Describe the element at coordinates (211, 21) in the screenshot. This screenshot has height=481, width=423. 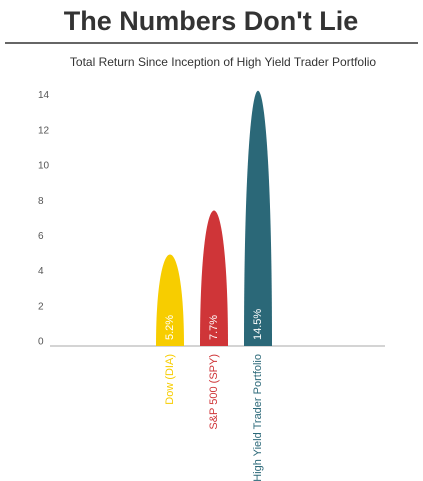
I see `chart-title: The Numbers Don't Lie` at that location.